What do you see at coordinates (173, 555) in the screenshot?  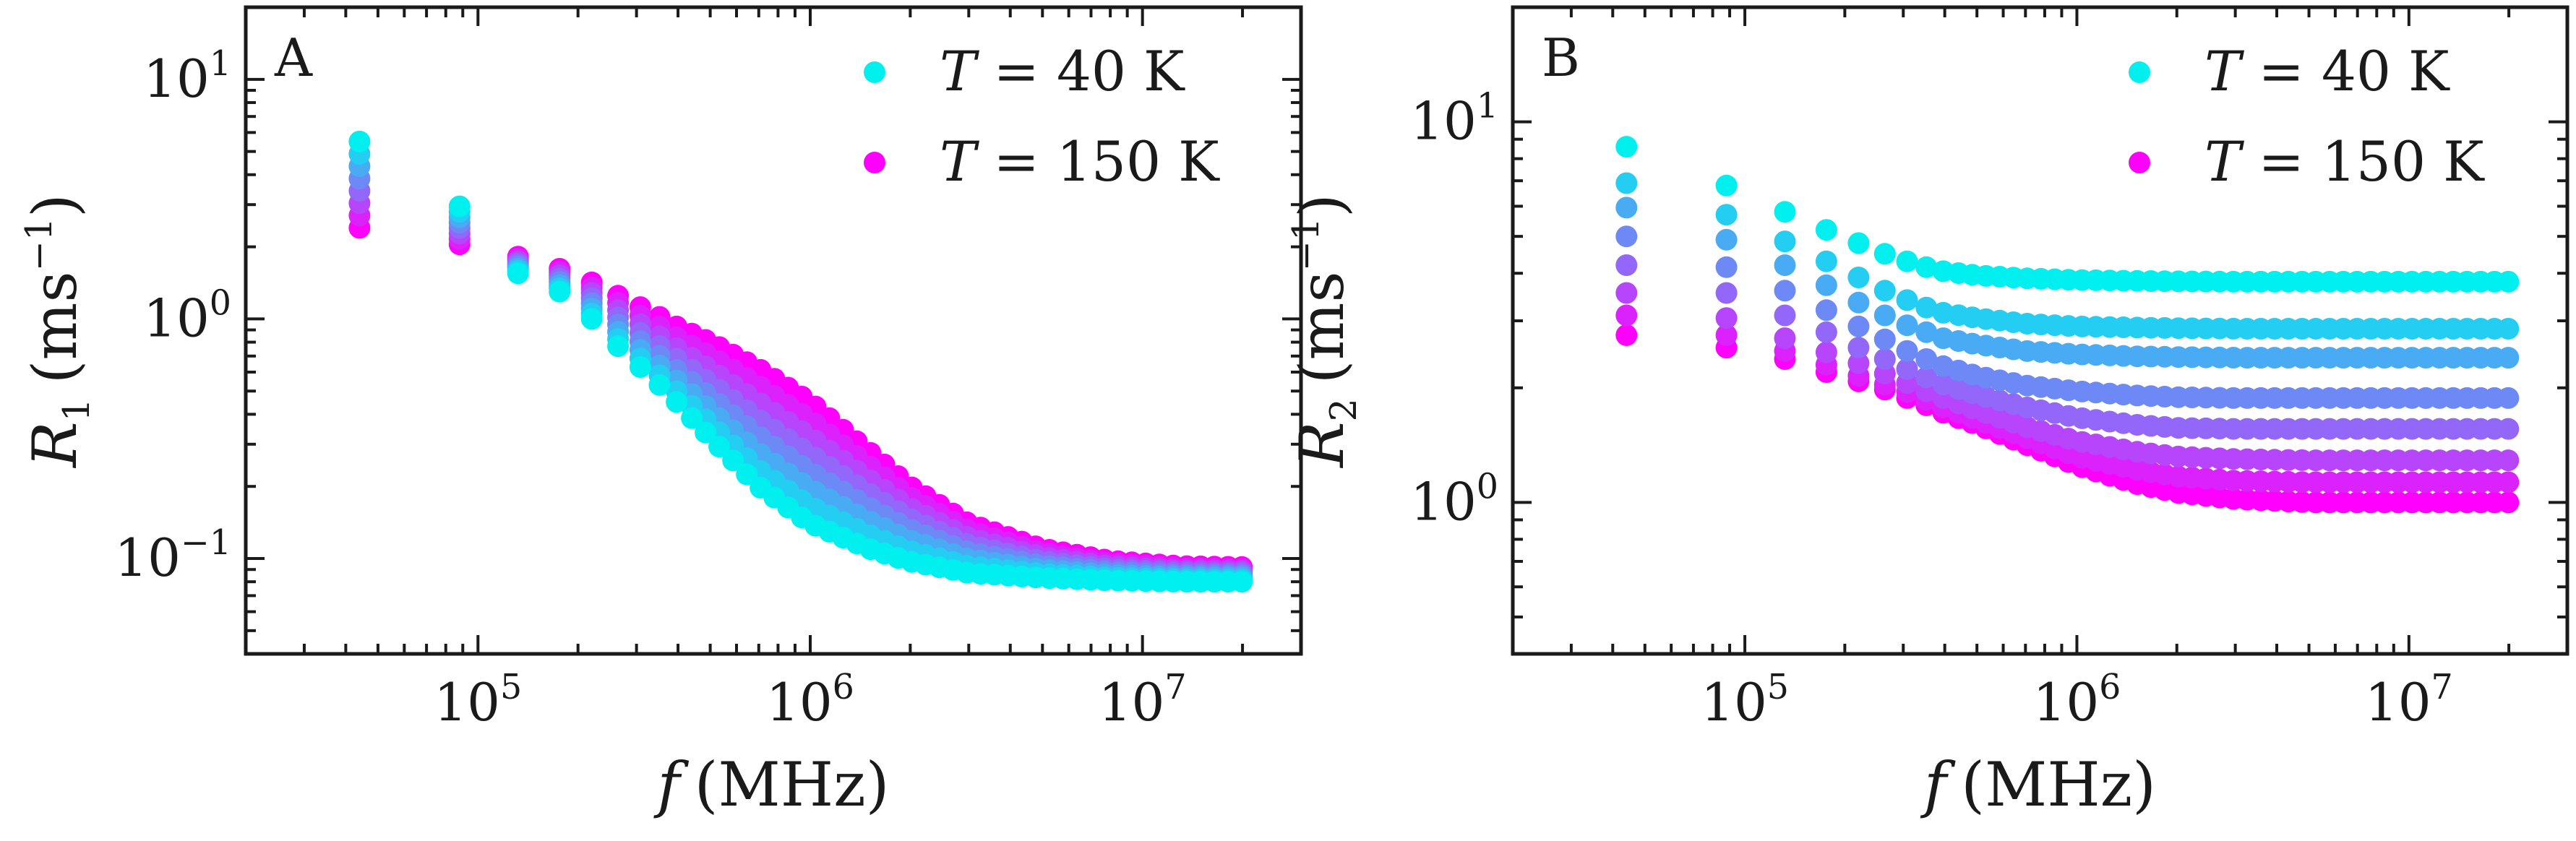 I see `y-tick-label: 10⁻¹` at bounding box center [173, 555].